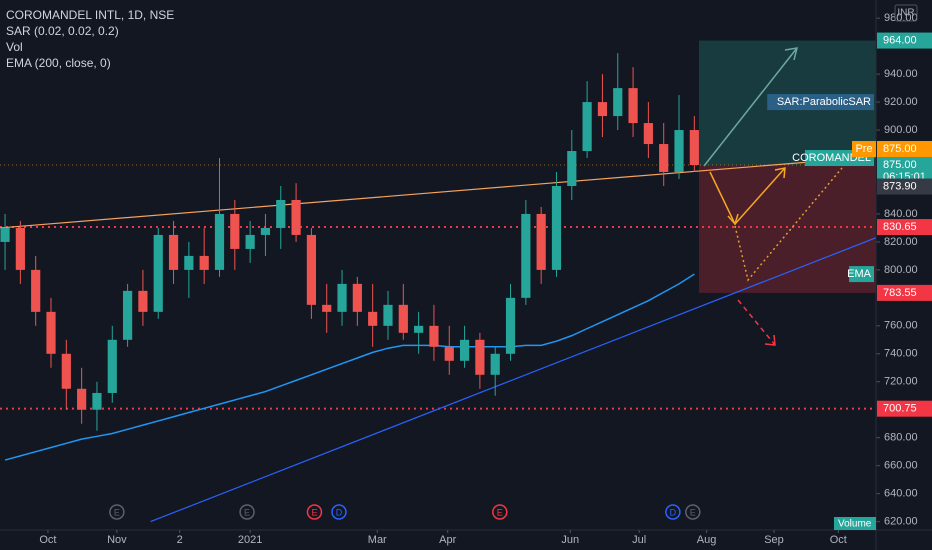  What do you see at coordinates (58, 63) in the screenshot?
I see `indicator-label: EMA (200, close, 0)` at bounding box center [58, 63].